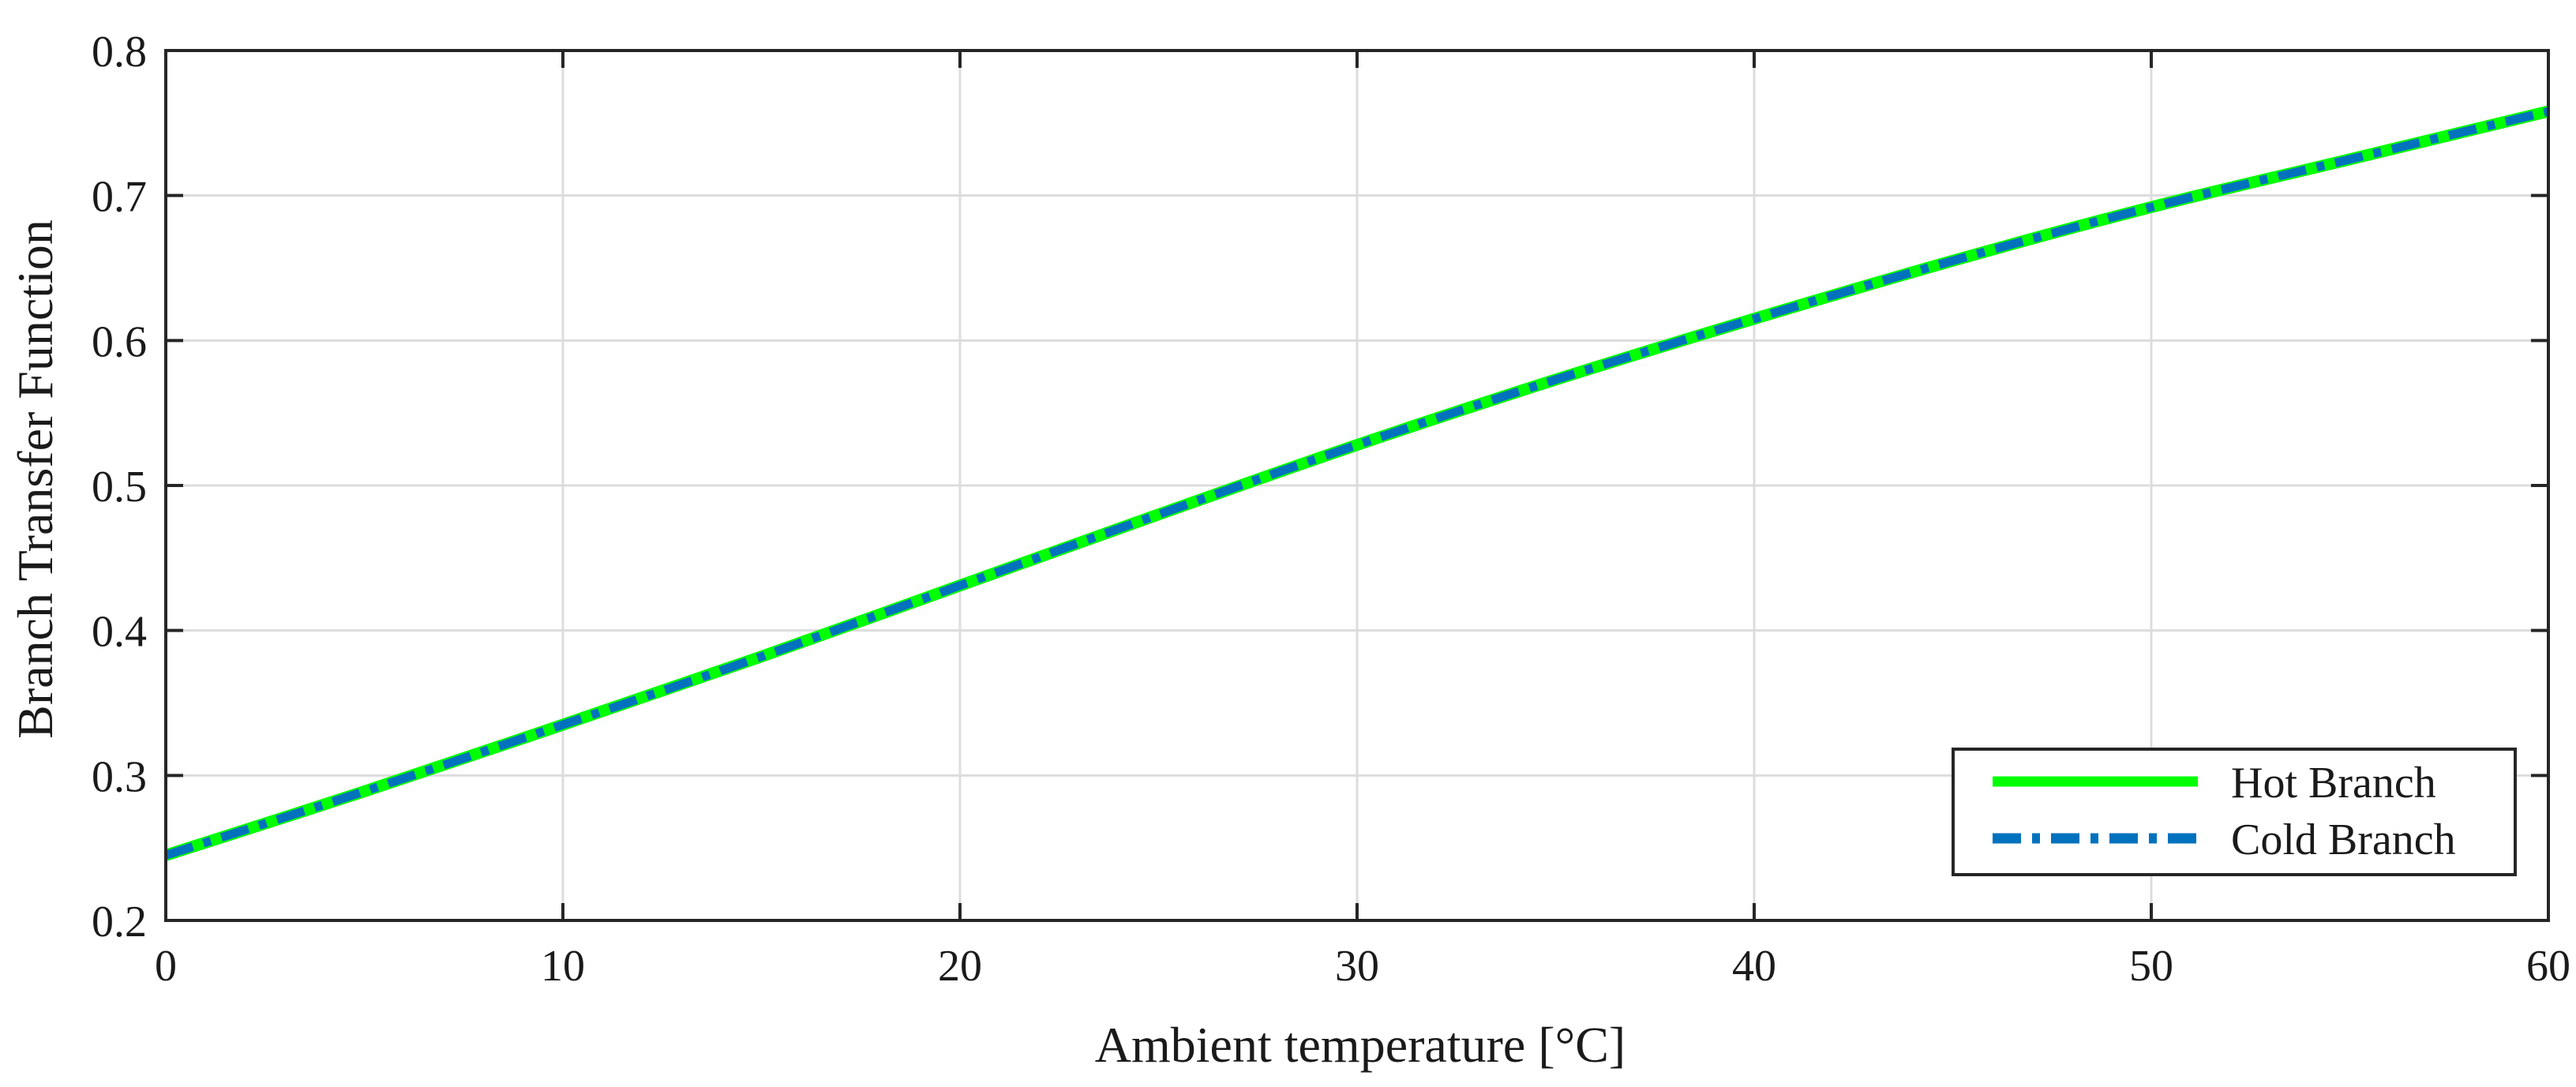  Describe the element at coordinates (166, 966) in the screenshot. I see `x-tick-label: 0` at that location.